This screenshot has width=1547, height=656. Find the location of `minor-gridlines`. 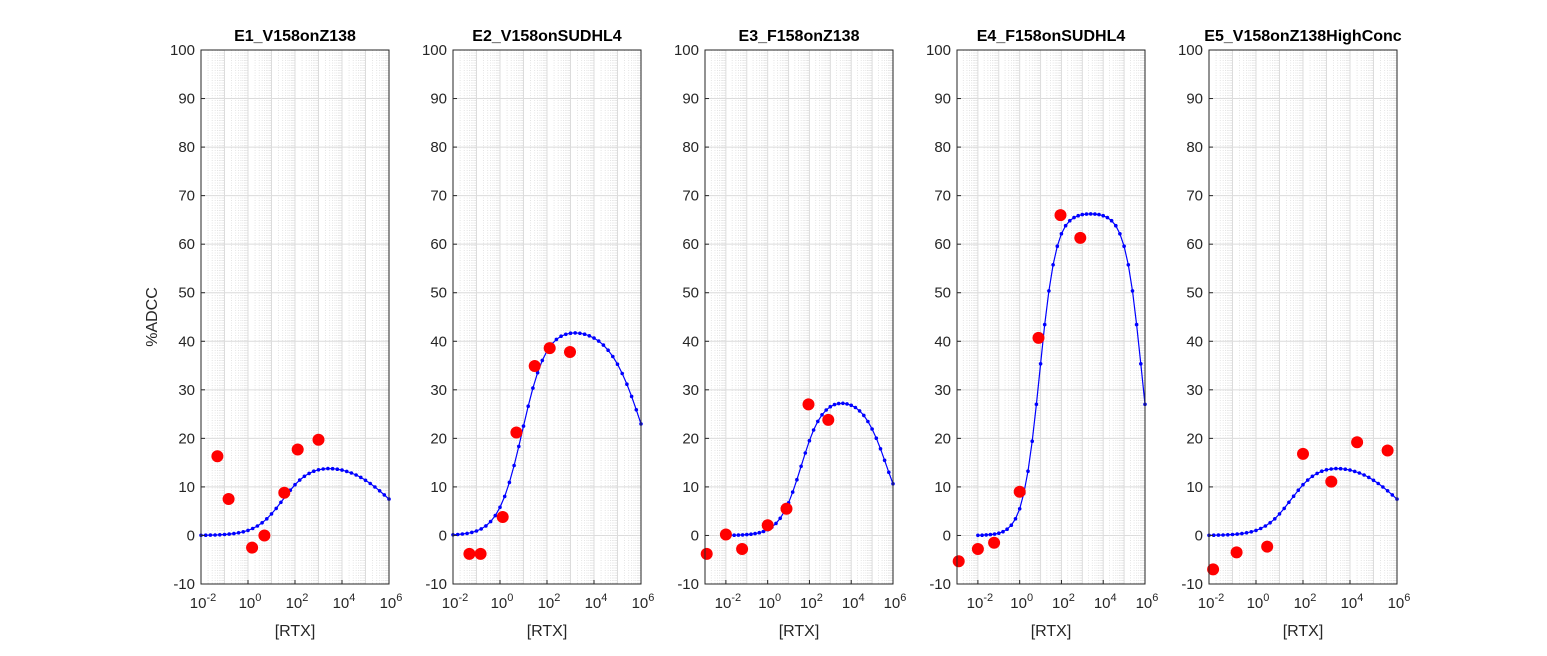

minor-gridlines is located at coordinates (1306, 317).